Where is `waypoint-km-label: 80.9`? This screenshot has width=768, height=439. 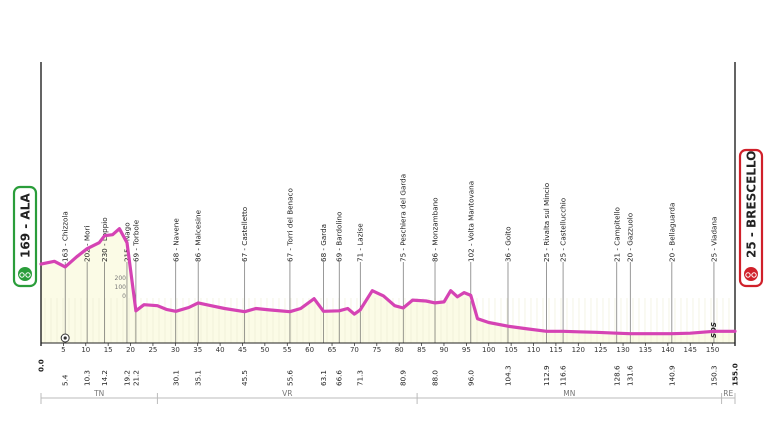 waypoint-km-label: 80.9 is located at coordinates (403, 378).